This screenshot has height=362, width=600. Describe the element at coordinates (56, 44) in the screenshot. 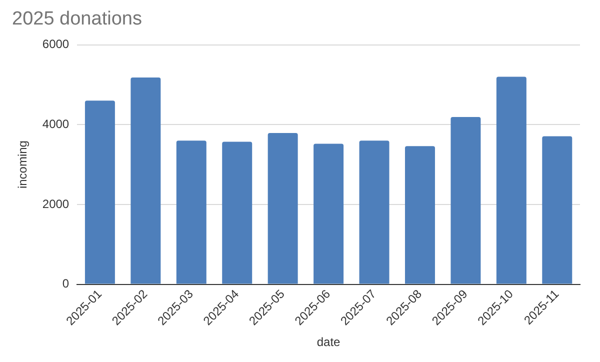

I see `y-tick-label: 6000` at that location.